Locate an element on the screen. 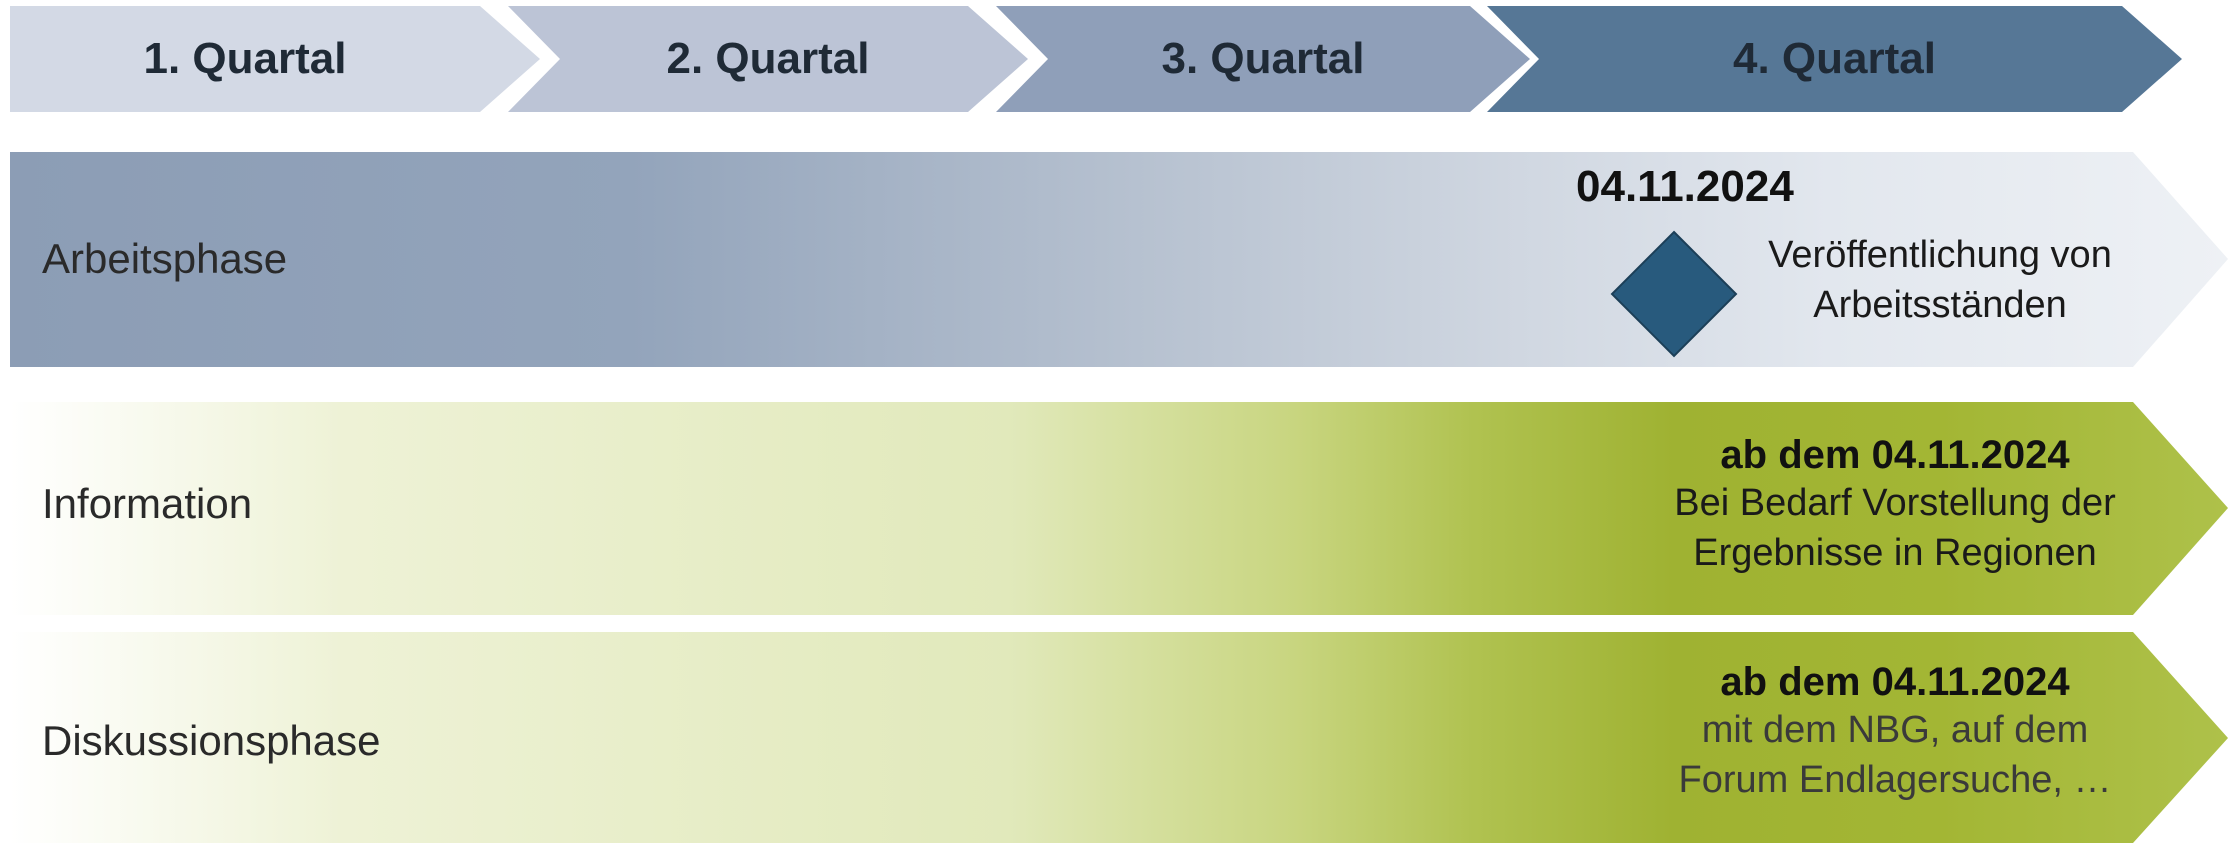 This screenshot has width=2231, height=843. quarter-3-label: 3. Quartal is located at coordinates (1263, 58).